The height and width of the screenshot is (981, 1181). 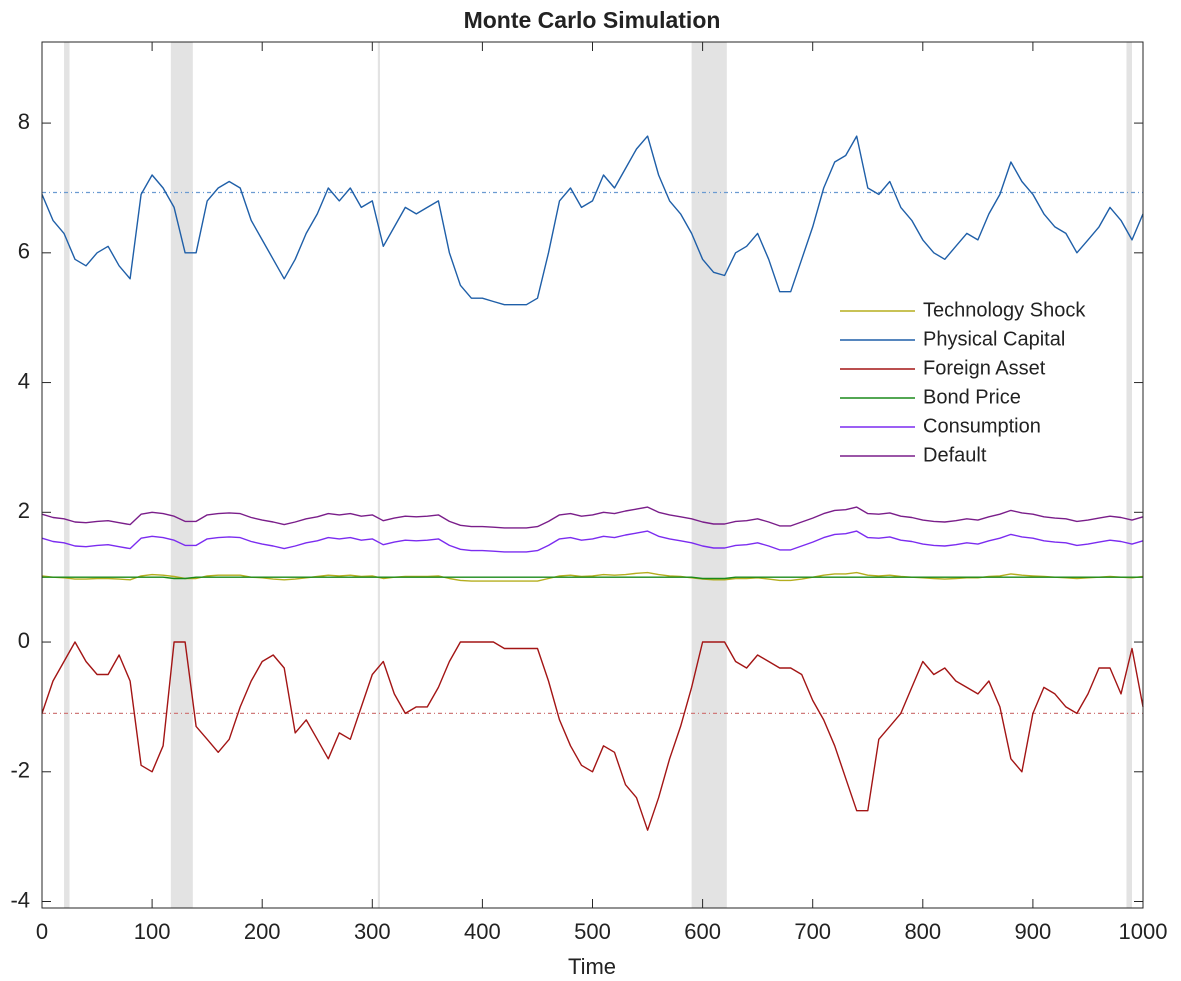 I want to click on x-tick-label: 300, so click(x=372, y=931).